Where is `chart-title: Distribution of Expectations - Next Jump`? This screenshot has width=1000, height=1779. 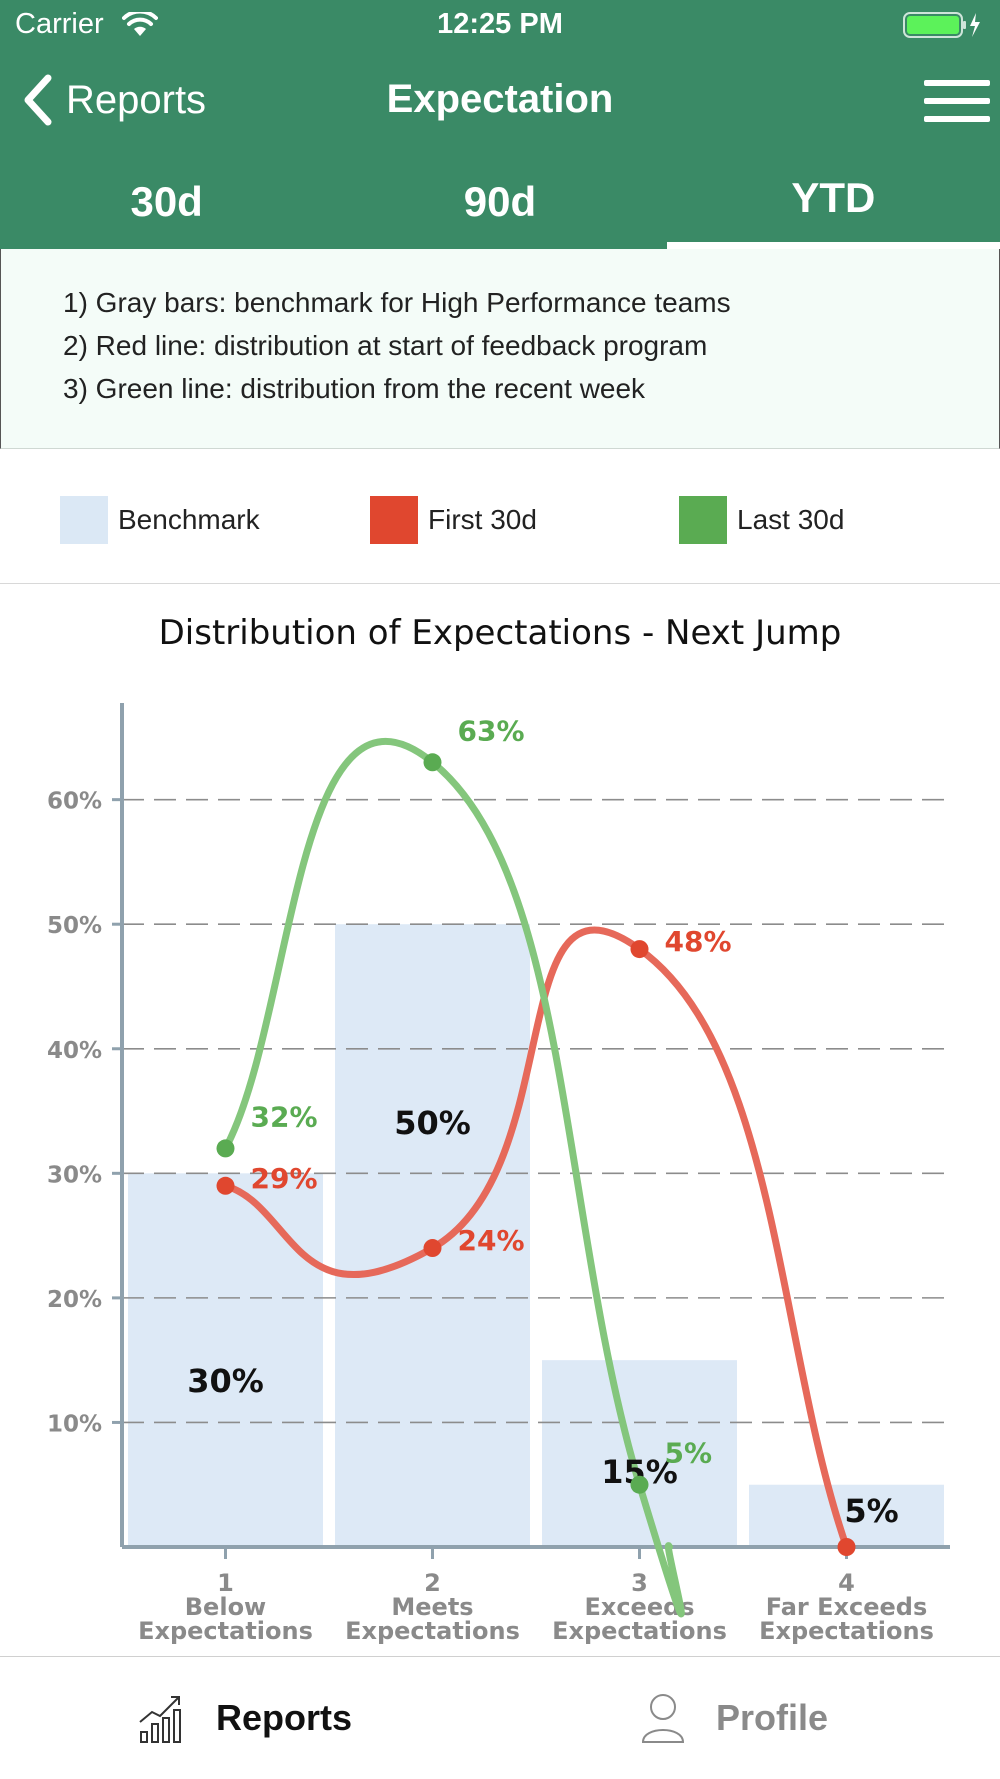
chart-title: Distribution of Expectations - Next Jump is located at coordinates (500, 633).